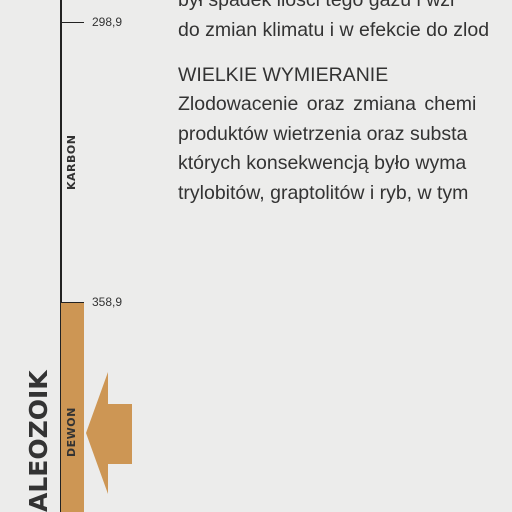 The height and width of the screenshot is (512, 512). I want to click on text-line: był spadek ilości tego gazu i wzr, so click(317, 5).